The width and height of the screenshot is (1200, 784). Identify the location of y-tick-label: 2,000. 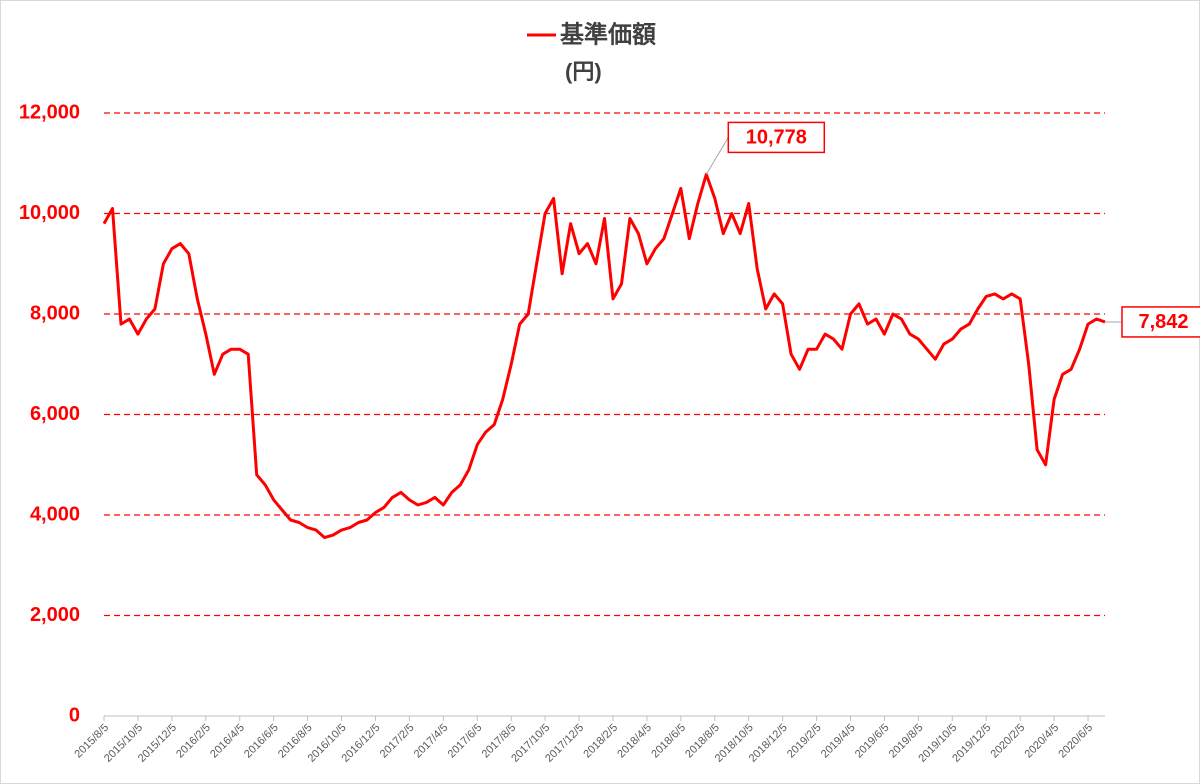
(55, 615).